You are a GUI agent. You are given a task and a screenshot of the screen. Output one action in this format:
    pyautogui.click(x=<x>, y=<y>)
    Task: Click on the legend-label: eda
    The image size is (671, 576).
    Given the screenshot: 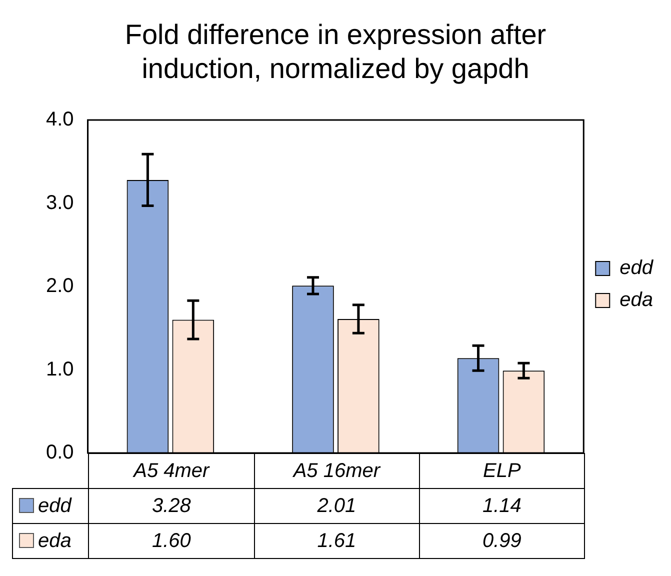 What is the action you would take?
    pyautogui.click(x=637, y=300)
    